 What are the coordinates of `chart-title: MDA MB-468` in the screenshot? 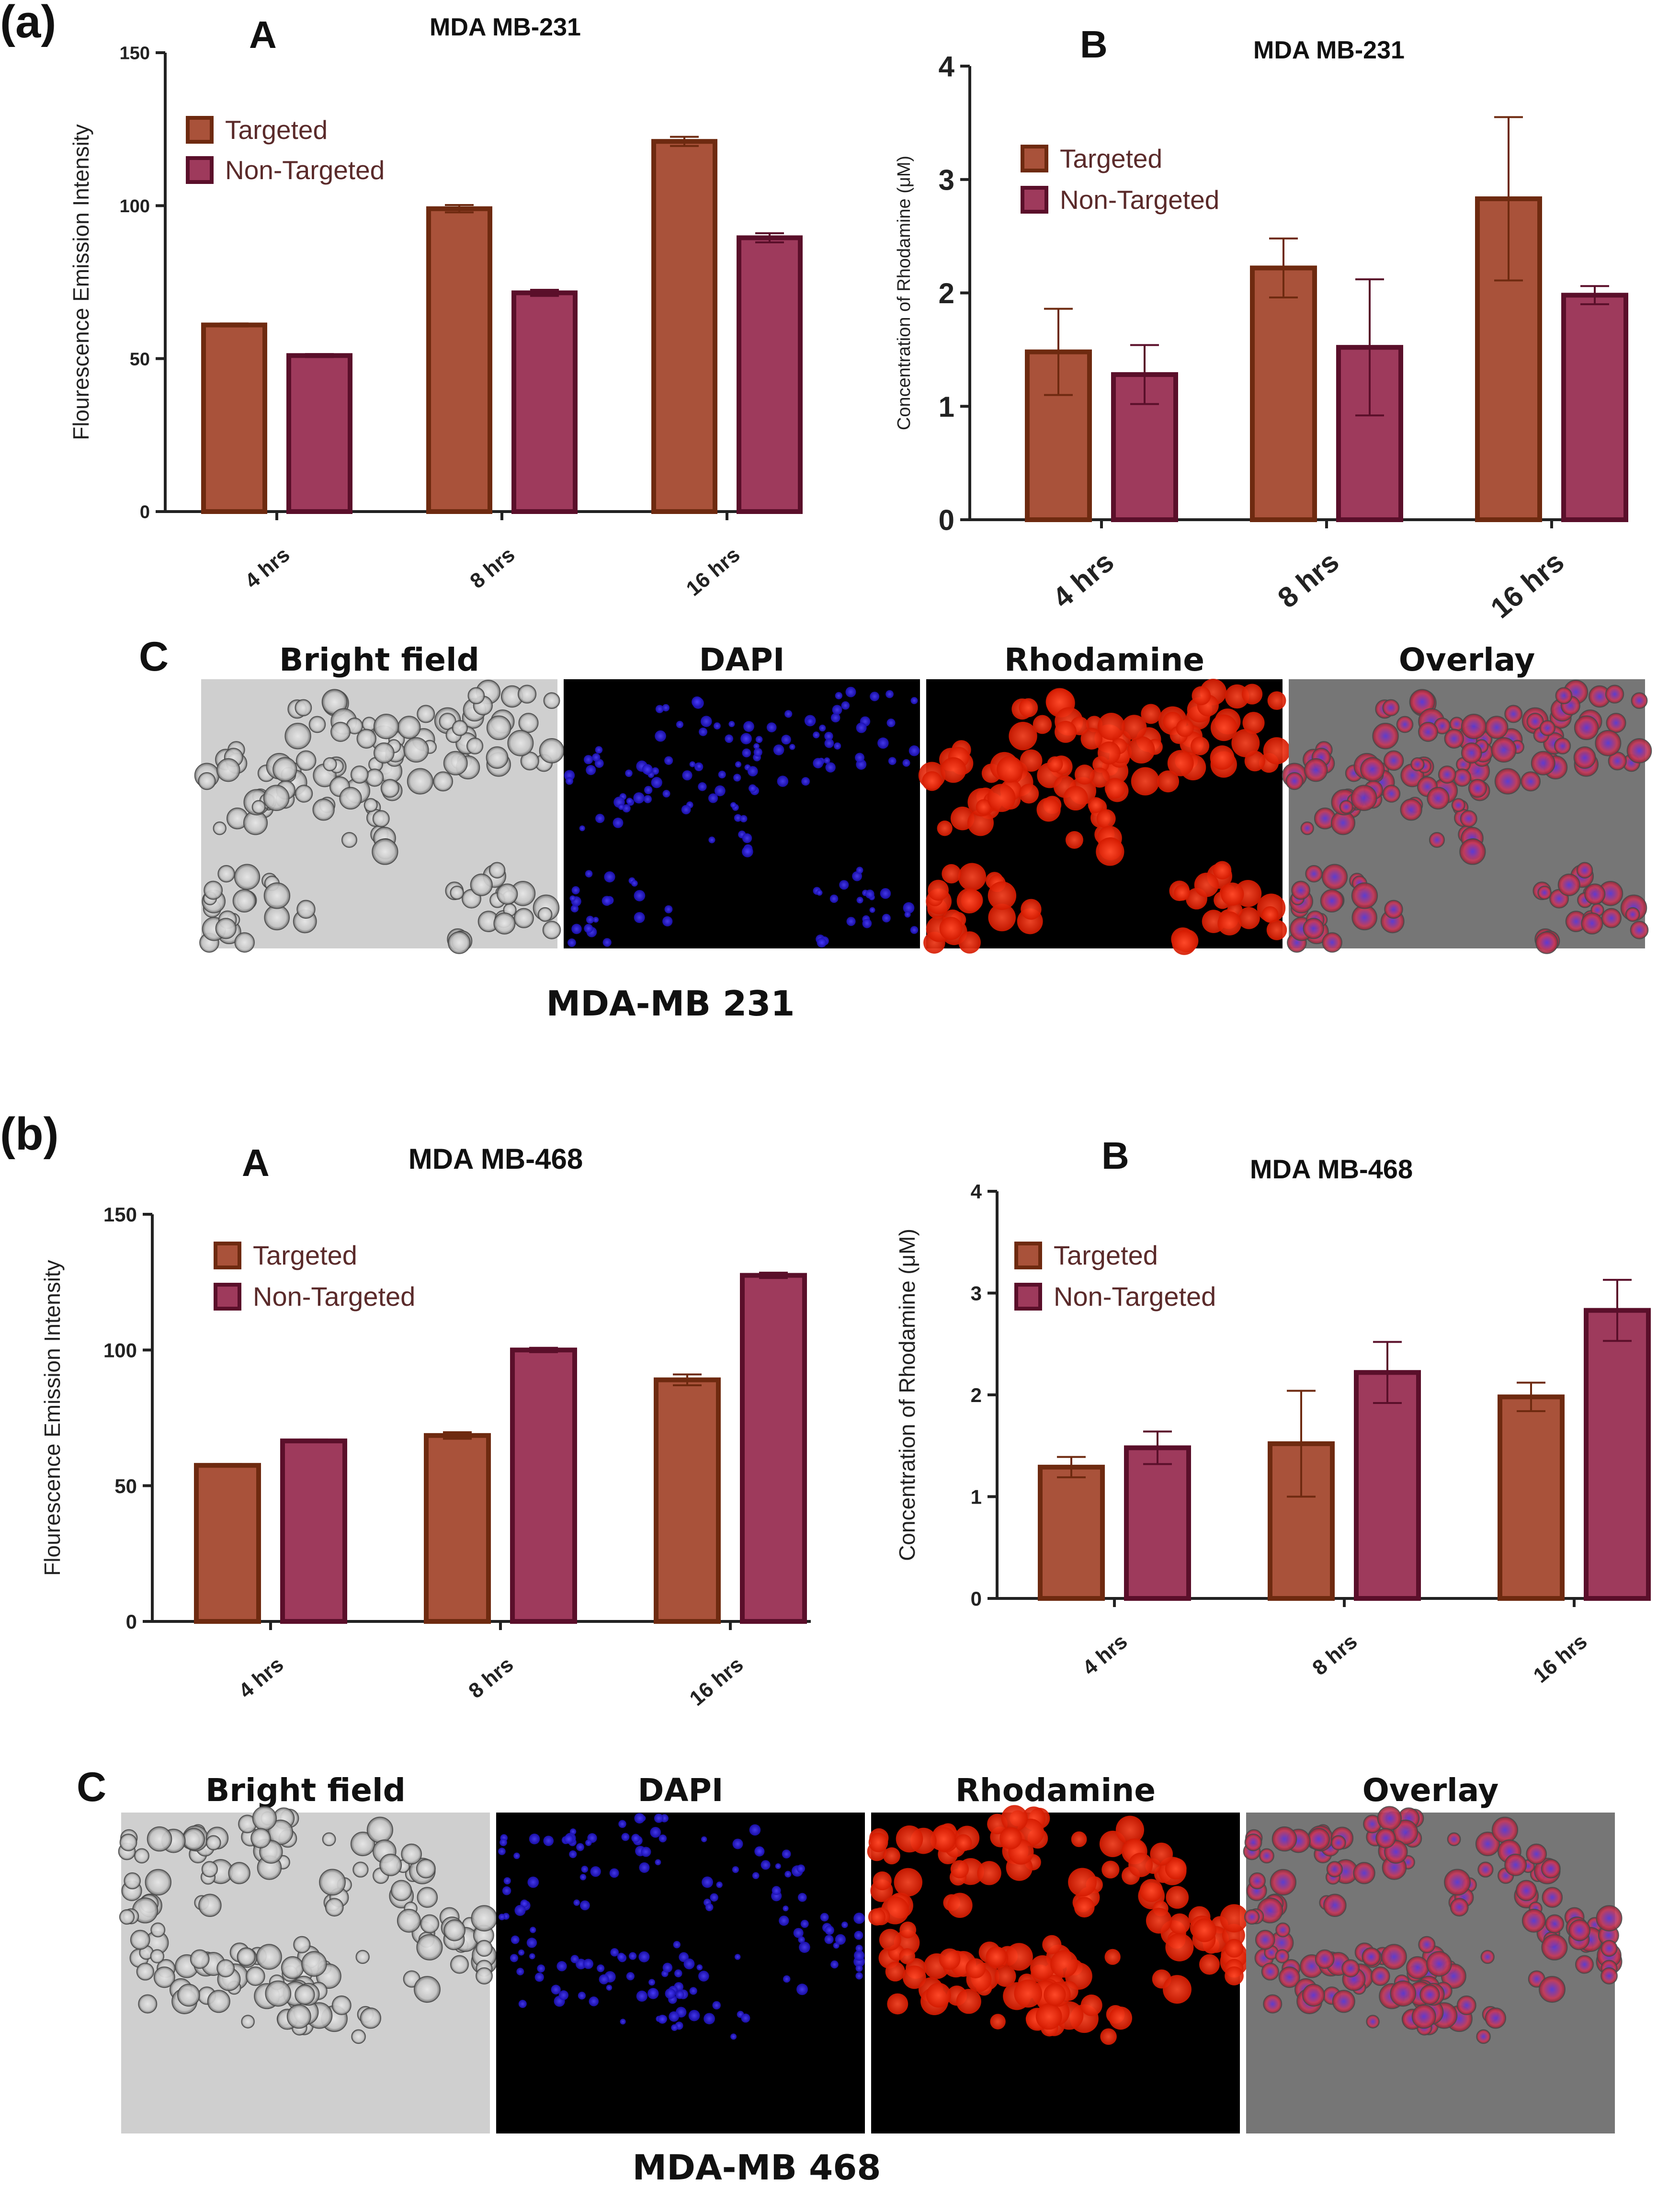 It's located at (1331, 1169).